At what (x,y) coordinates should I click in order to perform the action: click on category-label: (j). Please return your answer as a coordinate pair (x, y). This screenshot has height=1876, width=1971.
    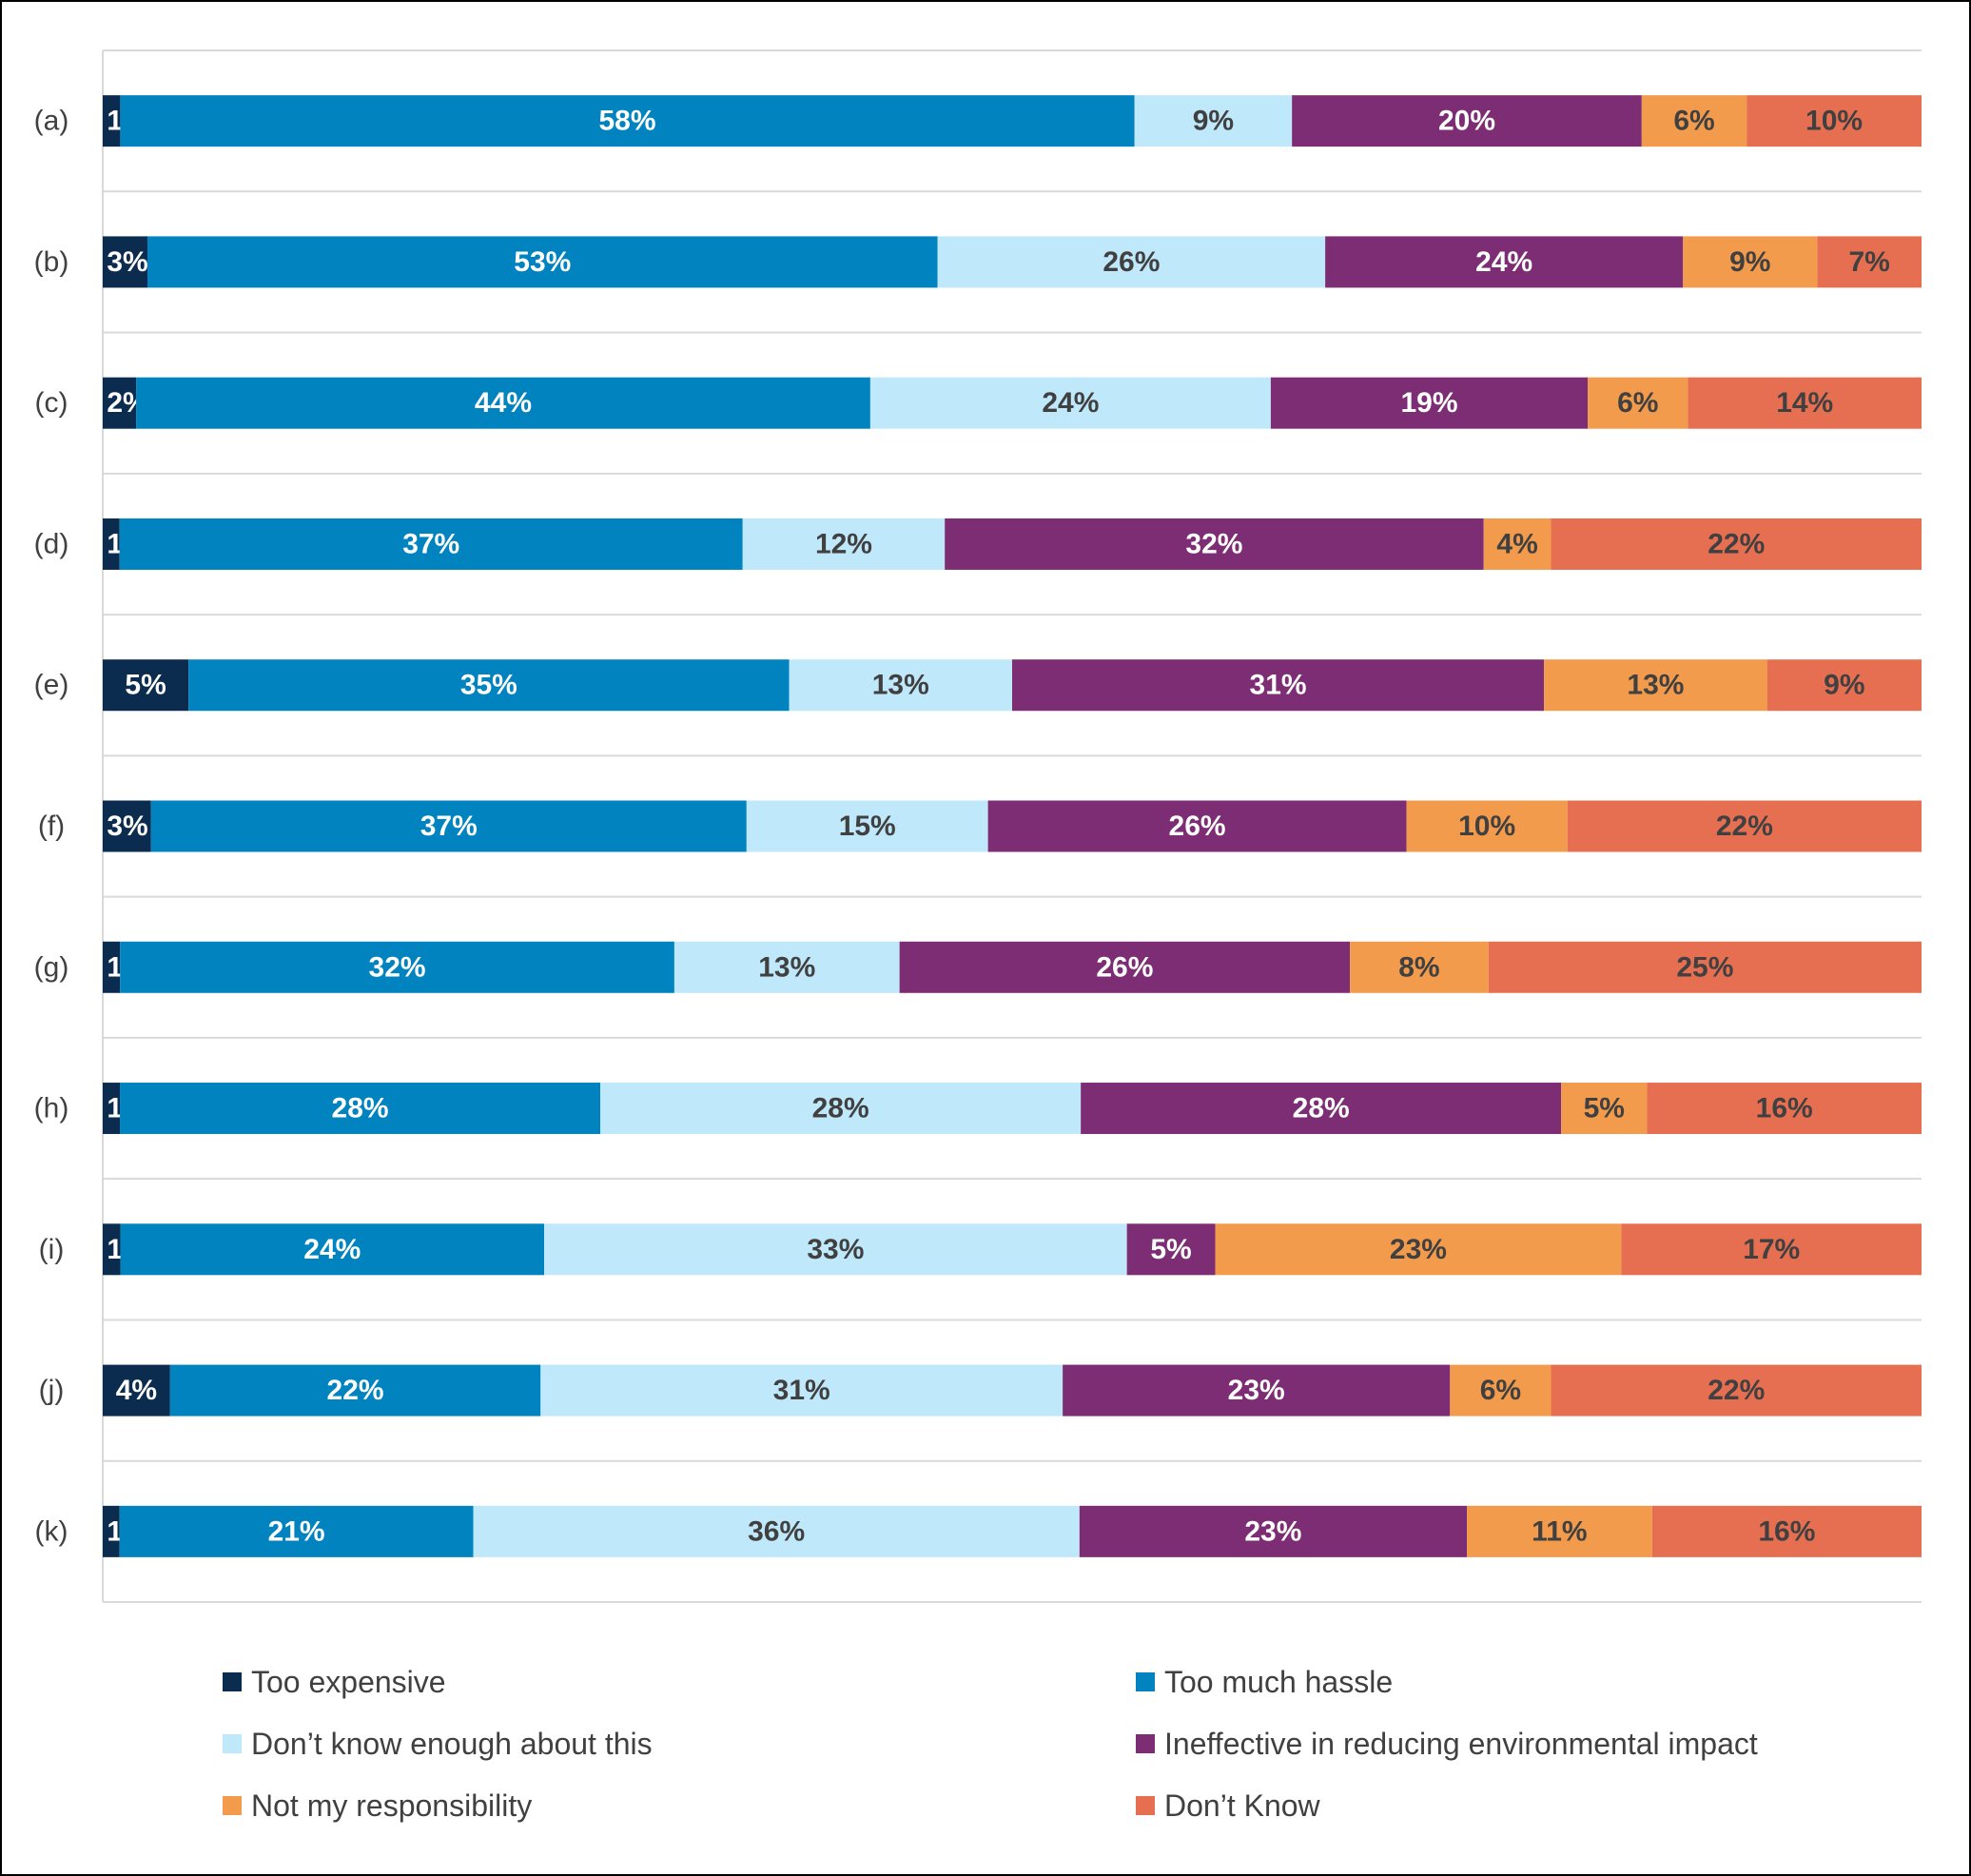
    Looking at the image, I should click on (52, 1390).